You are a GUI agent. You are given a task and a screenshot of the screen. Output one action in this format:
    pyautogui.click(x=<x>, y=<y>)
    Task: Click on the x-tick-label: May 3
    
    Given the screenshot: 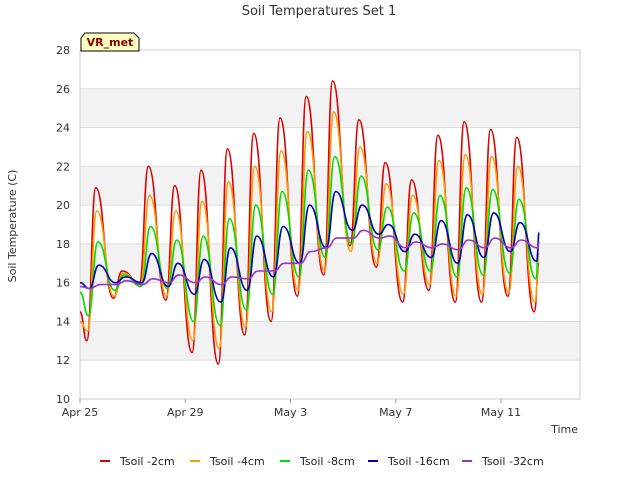 What is the action you would take?
    pyautogui.click(x=290, y=412)
    